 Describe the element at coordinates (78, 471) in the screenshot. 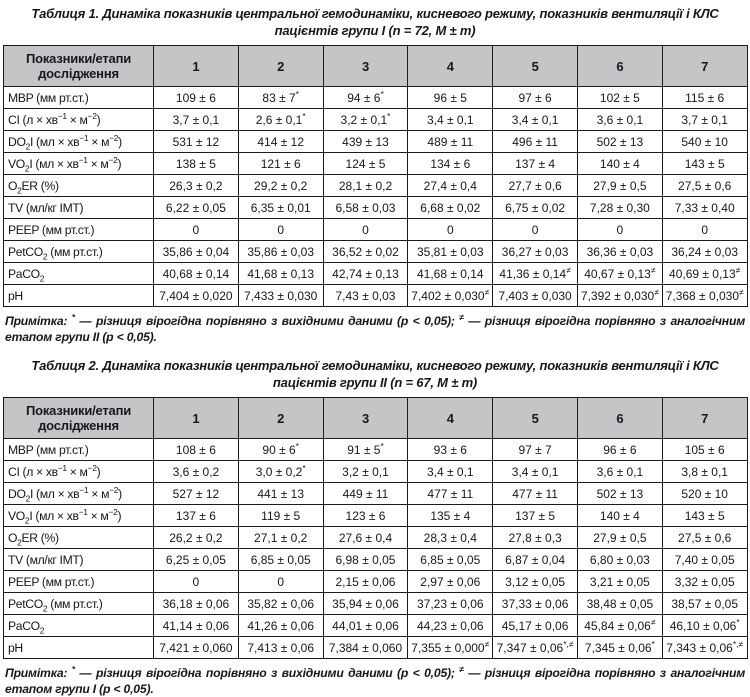

I see `row-label: CI (л × хв−1 × м−2)` at that location.